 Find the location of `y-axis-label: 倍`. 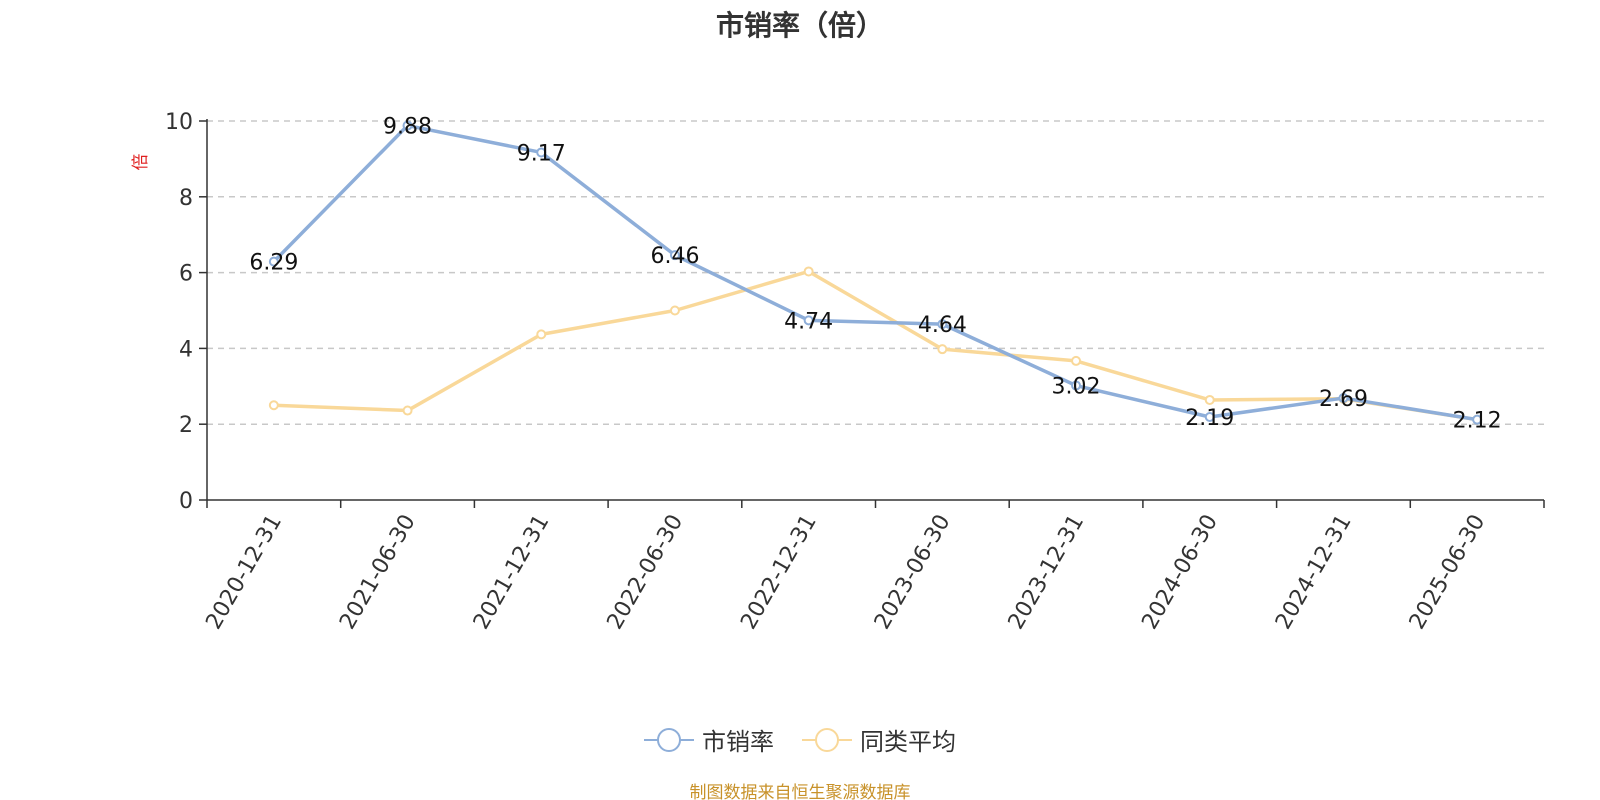

y-axis-label: 倍 is located at coordinates (141, 162).